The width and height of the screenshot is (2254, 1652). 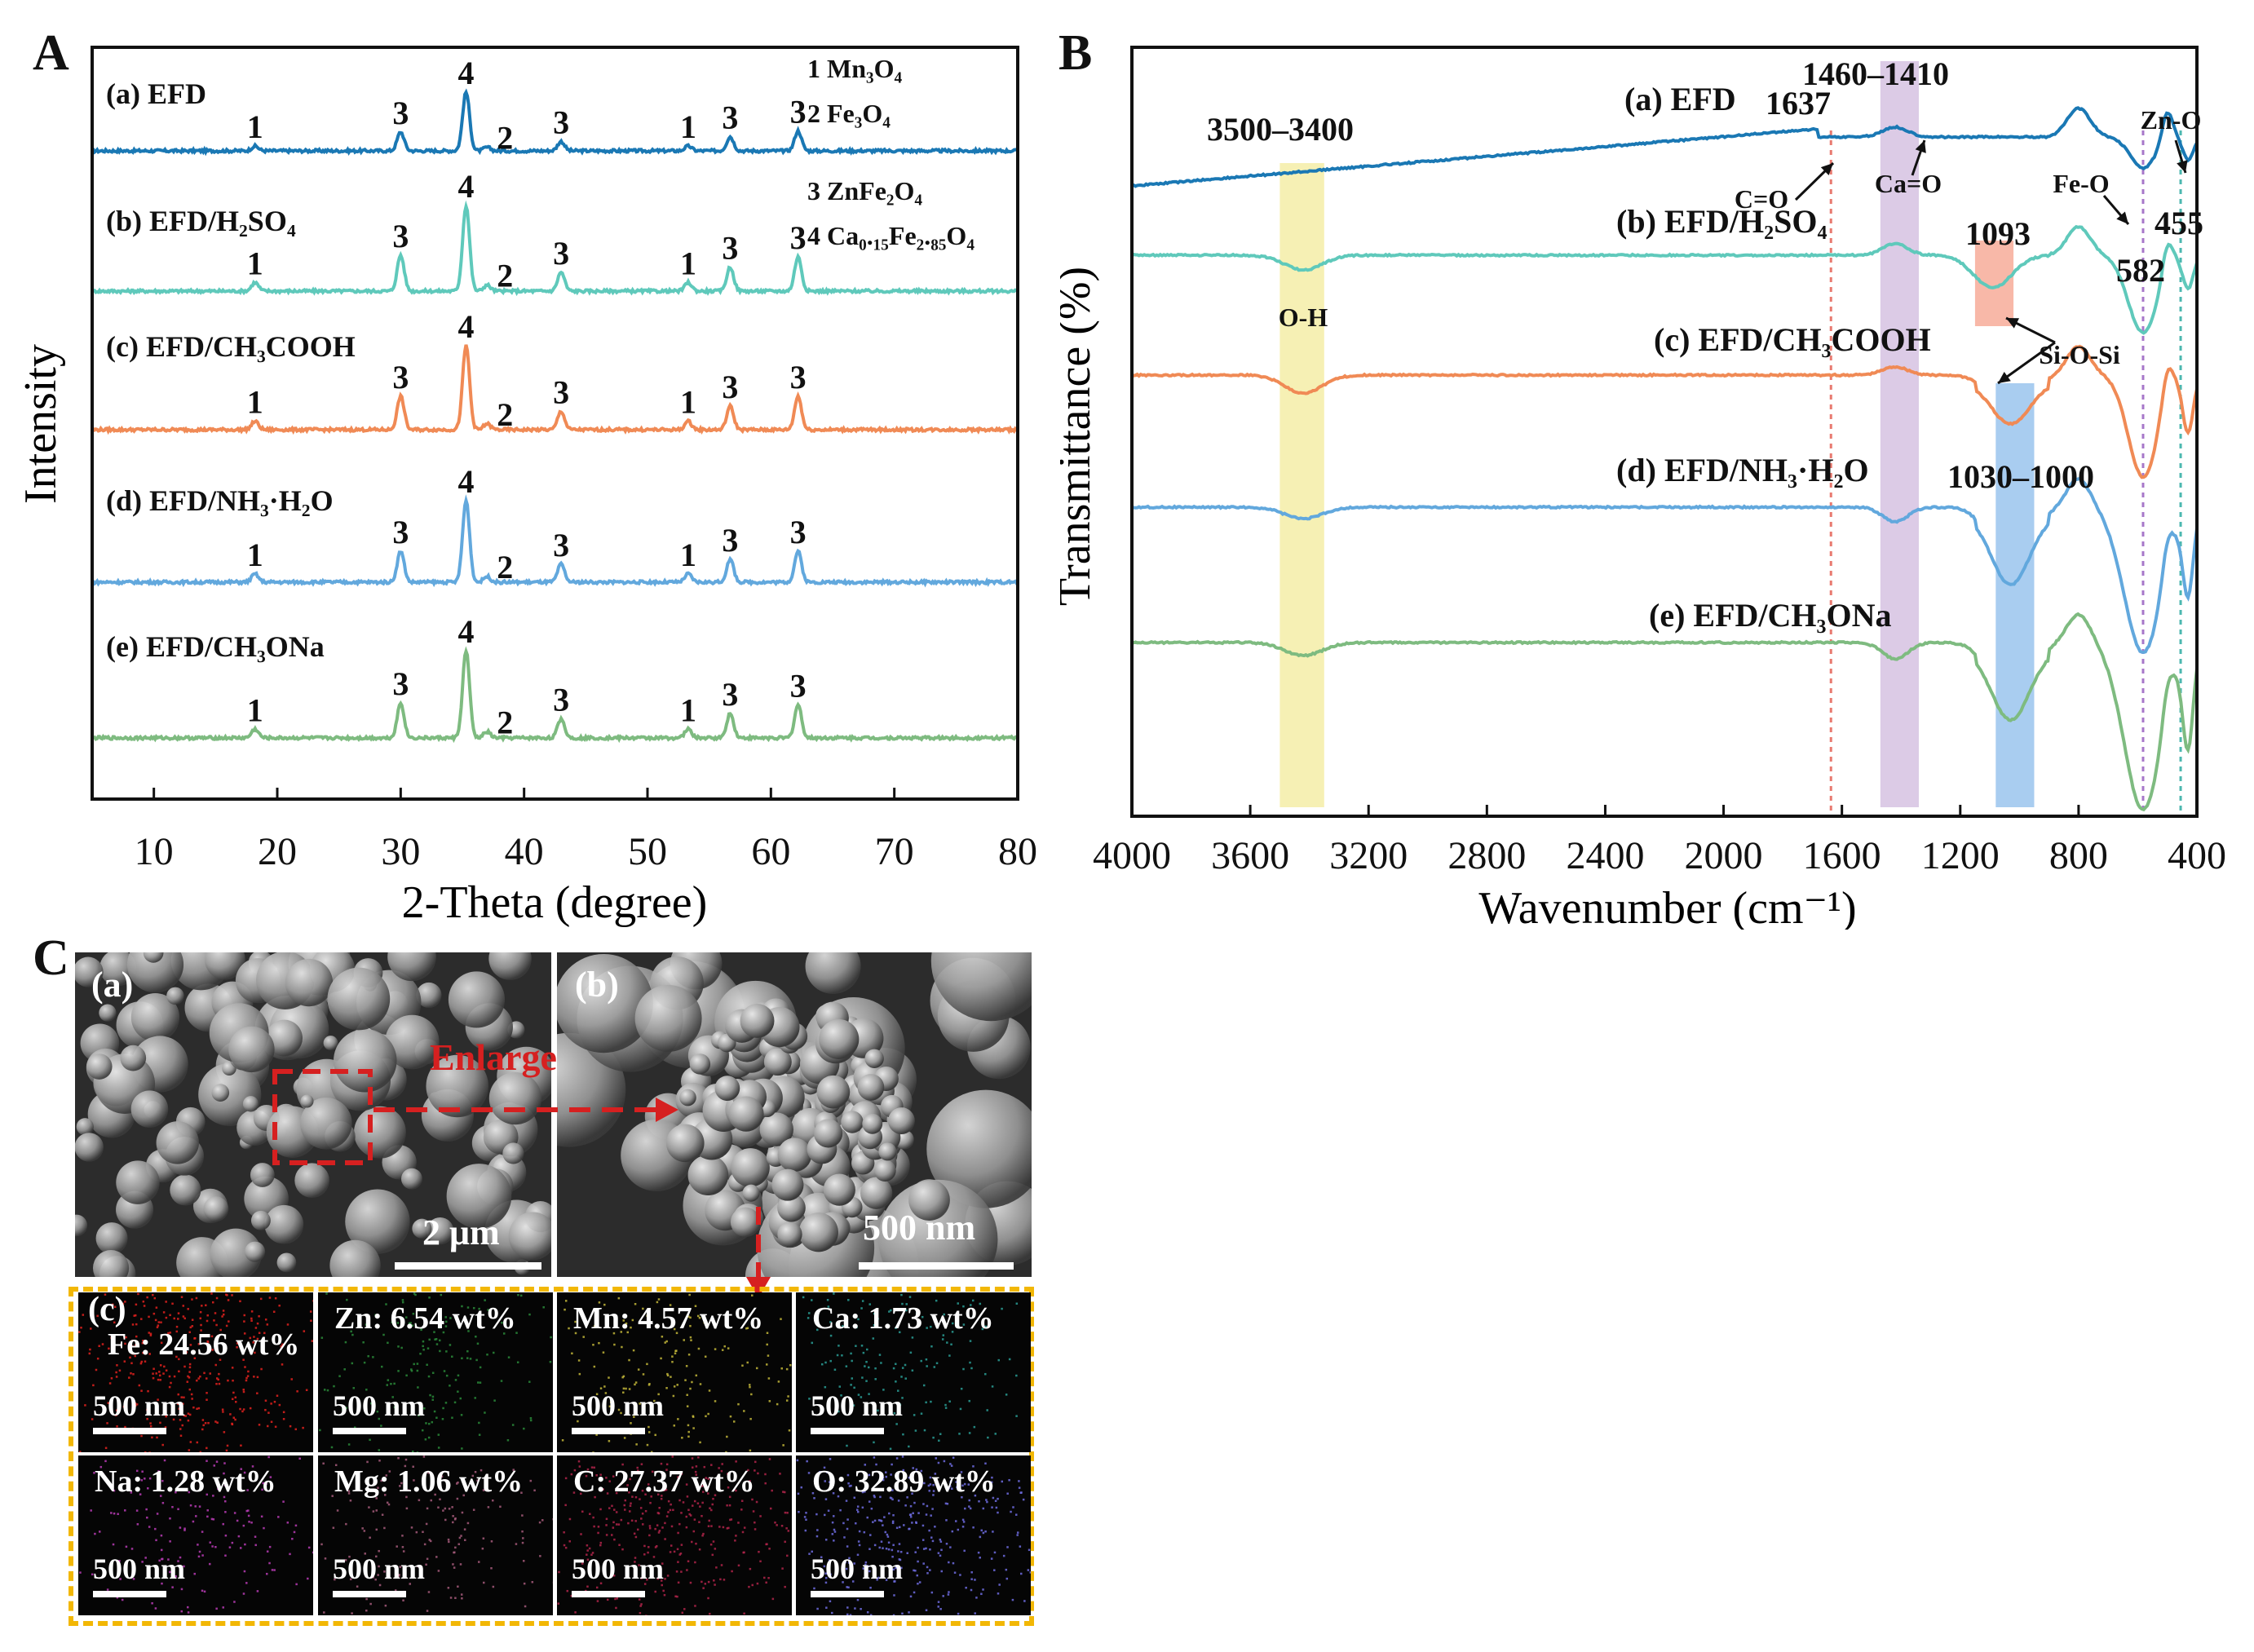 I want to click on eds-label-4: Na: 1.28 wt%, so click(x=185, y=1481).